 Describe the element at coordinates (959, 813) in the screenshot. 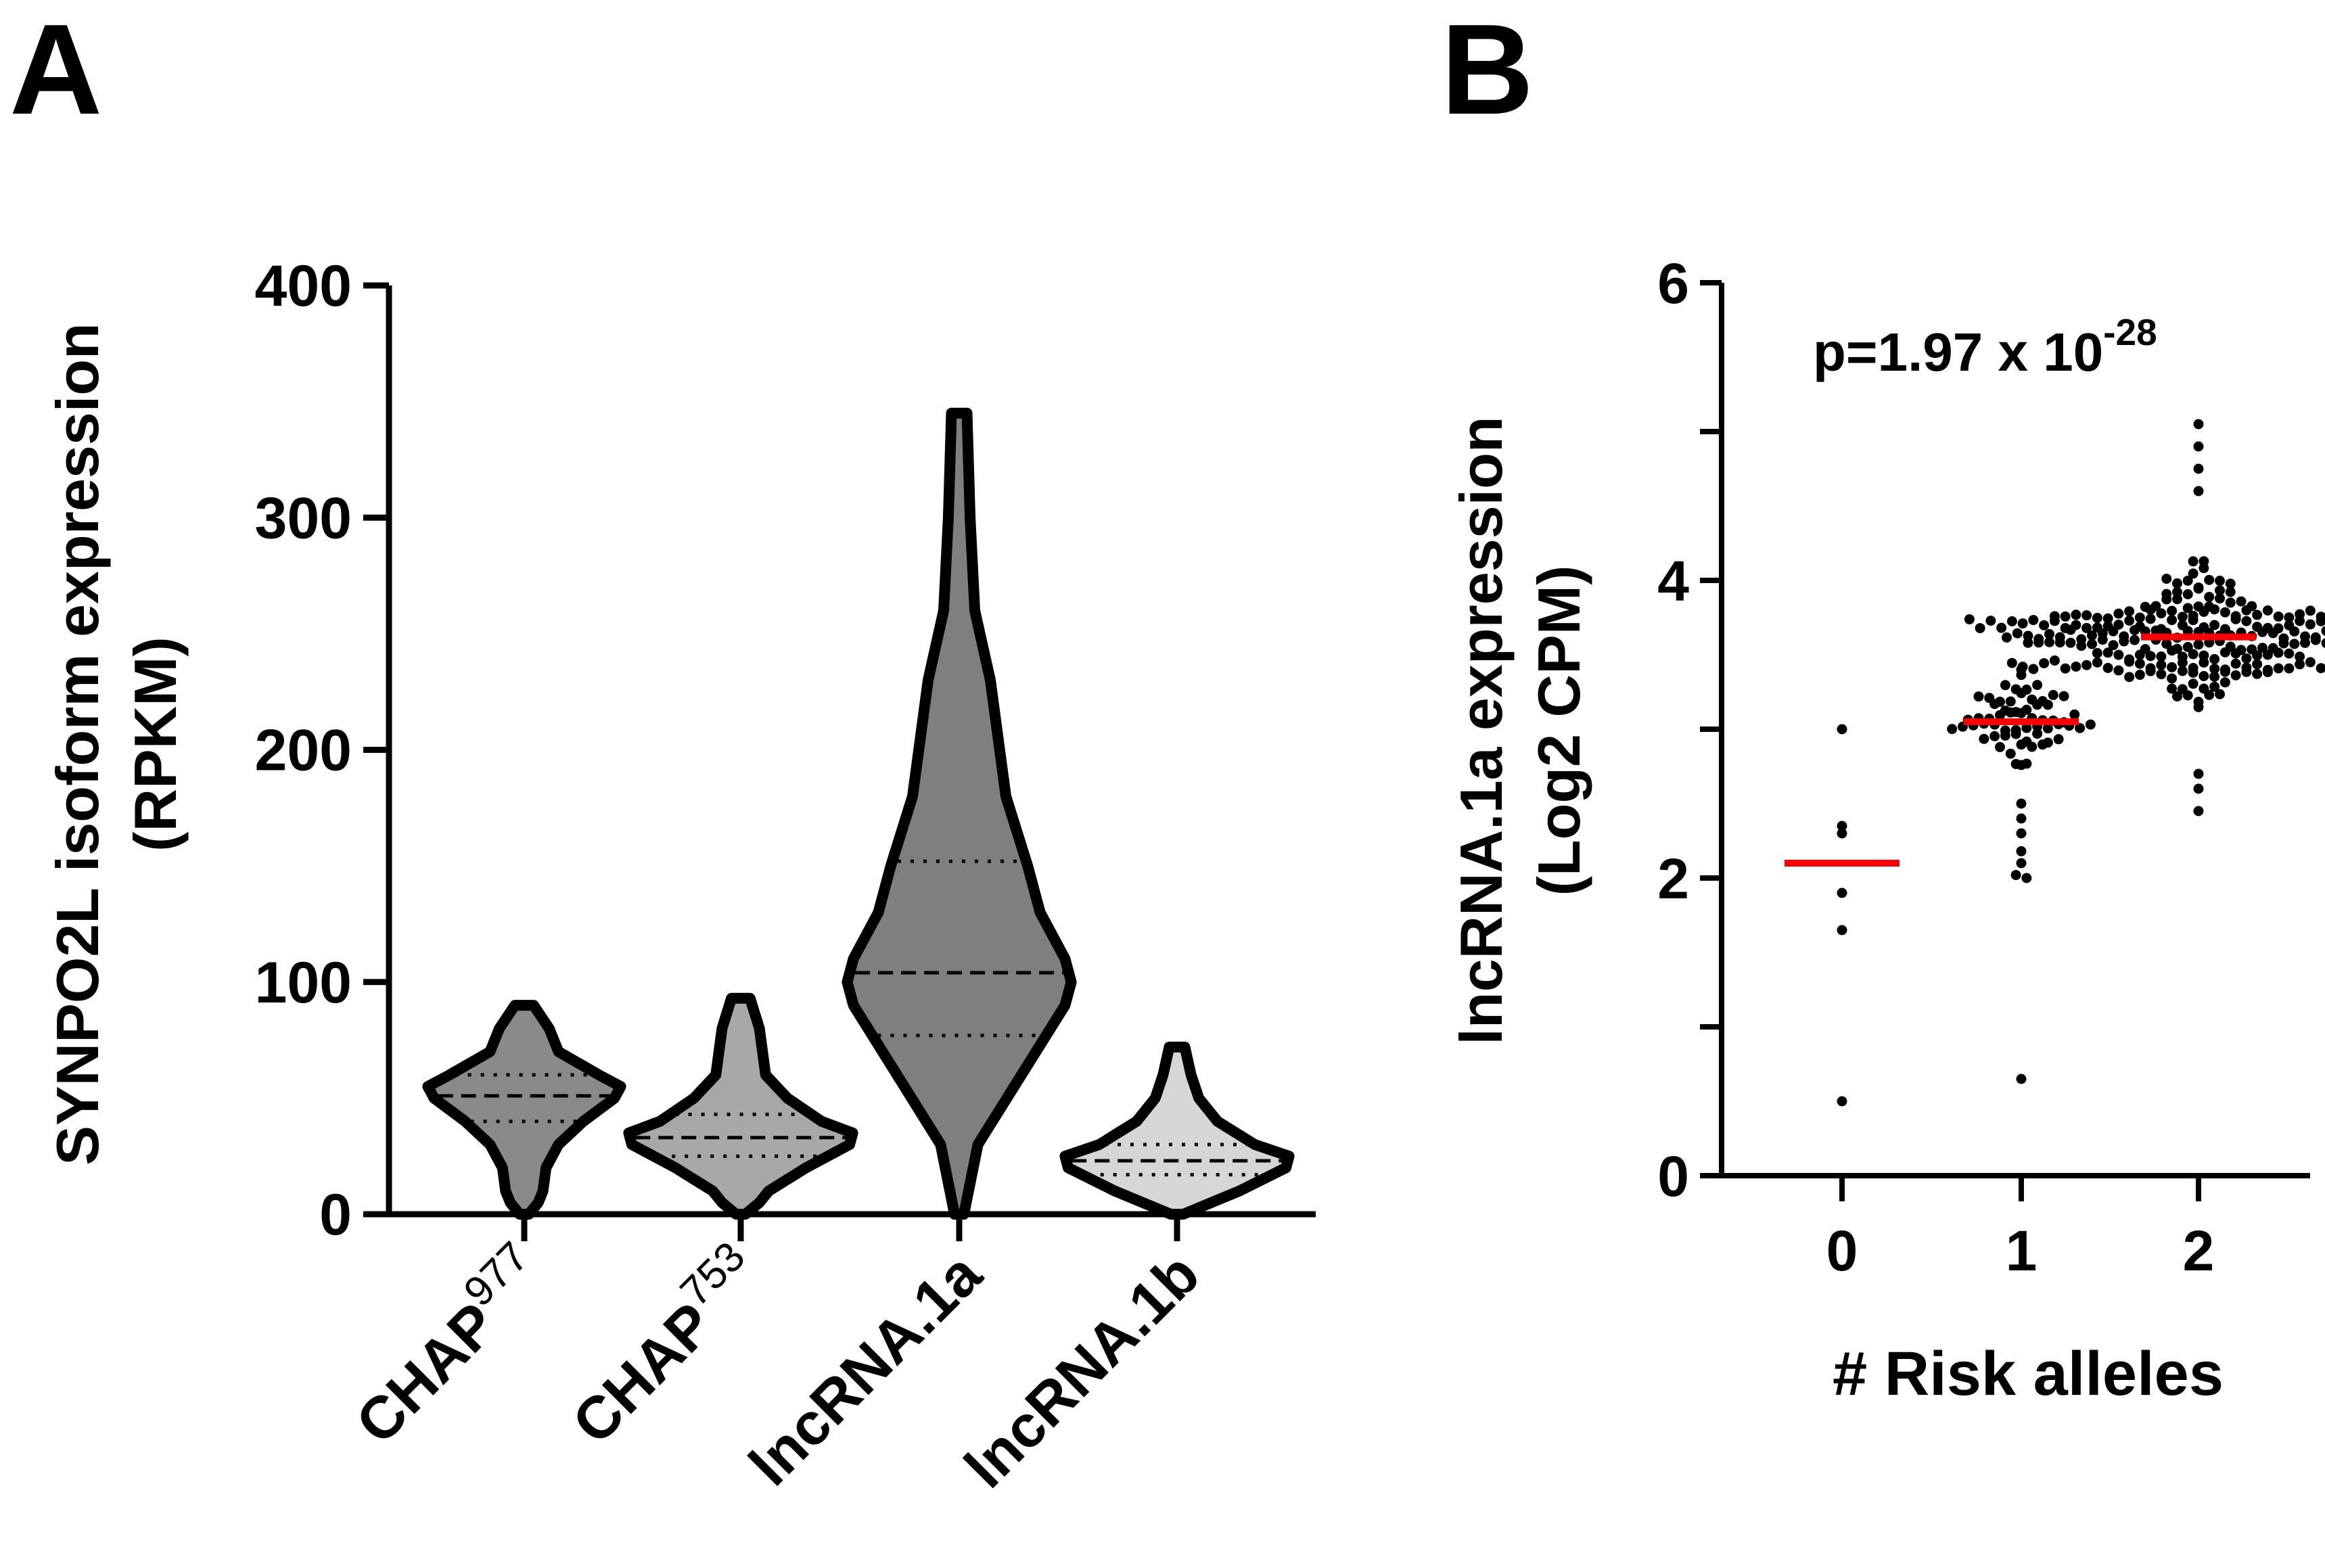

I see `violin-body` at that location.